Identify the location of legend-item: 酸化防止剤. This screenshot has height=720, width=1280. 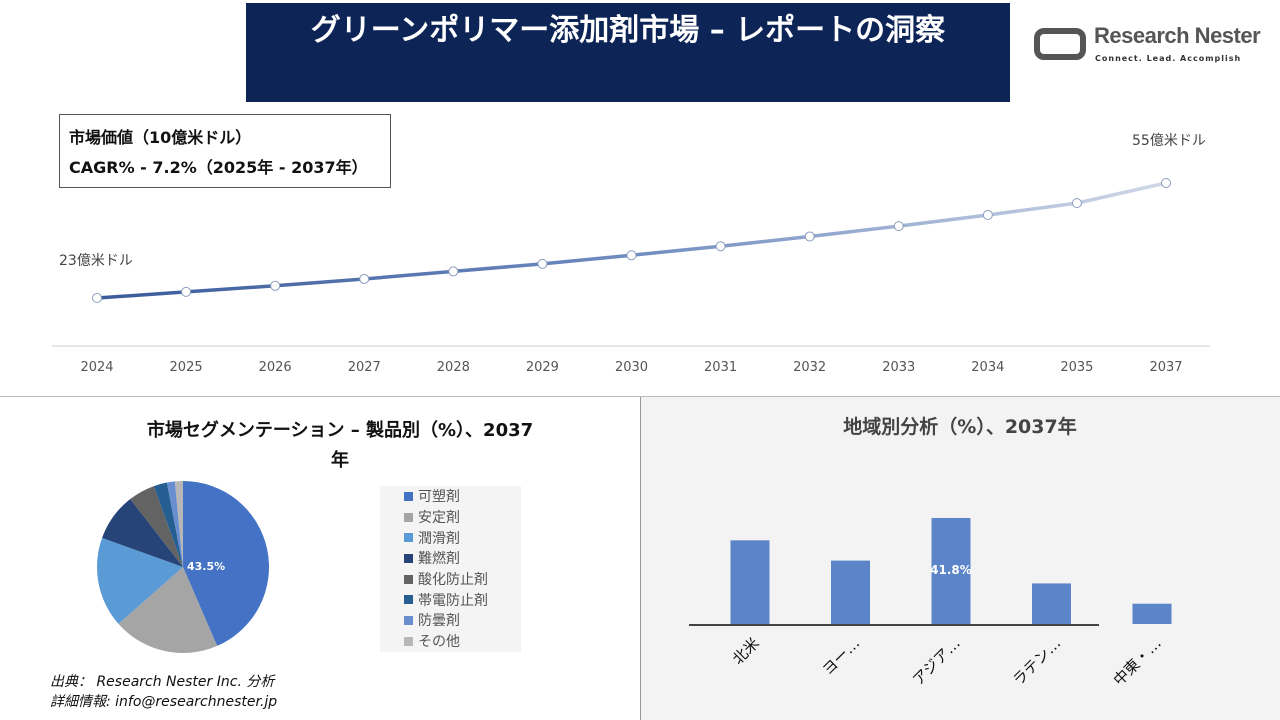
(462, 579).